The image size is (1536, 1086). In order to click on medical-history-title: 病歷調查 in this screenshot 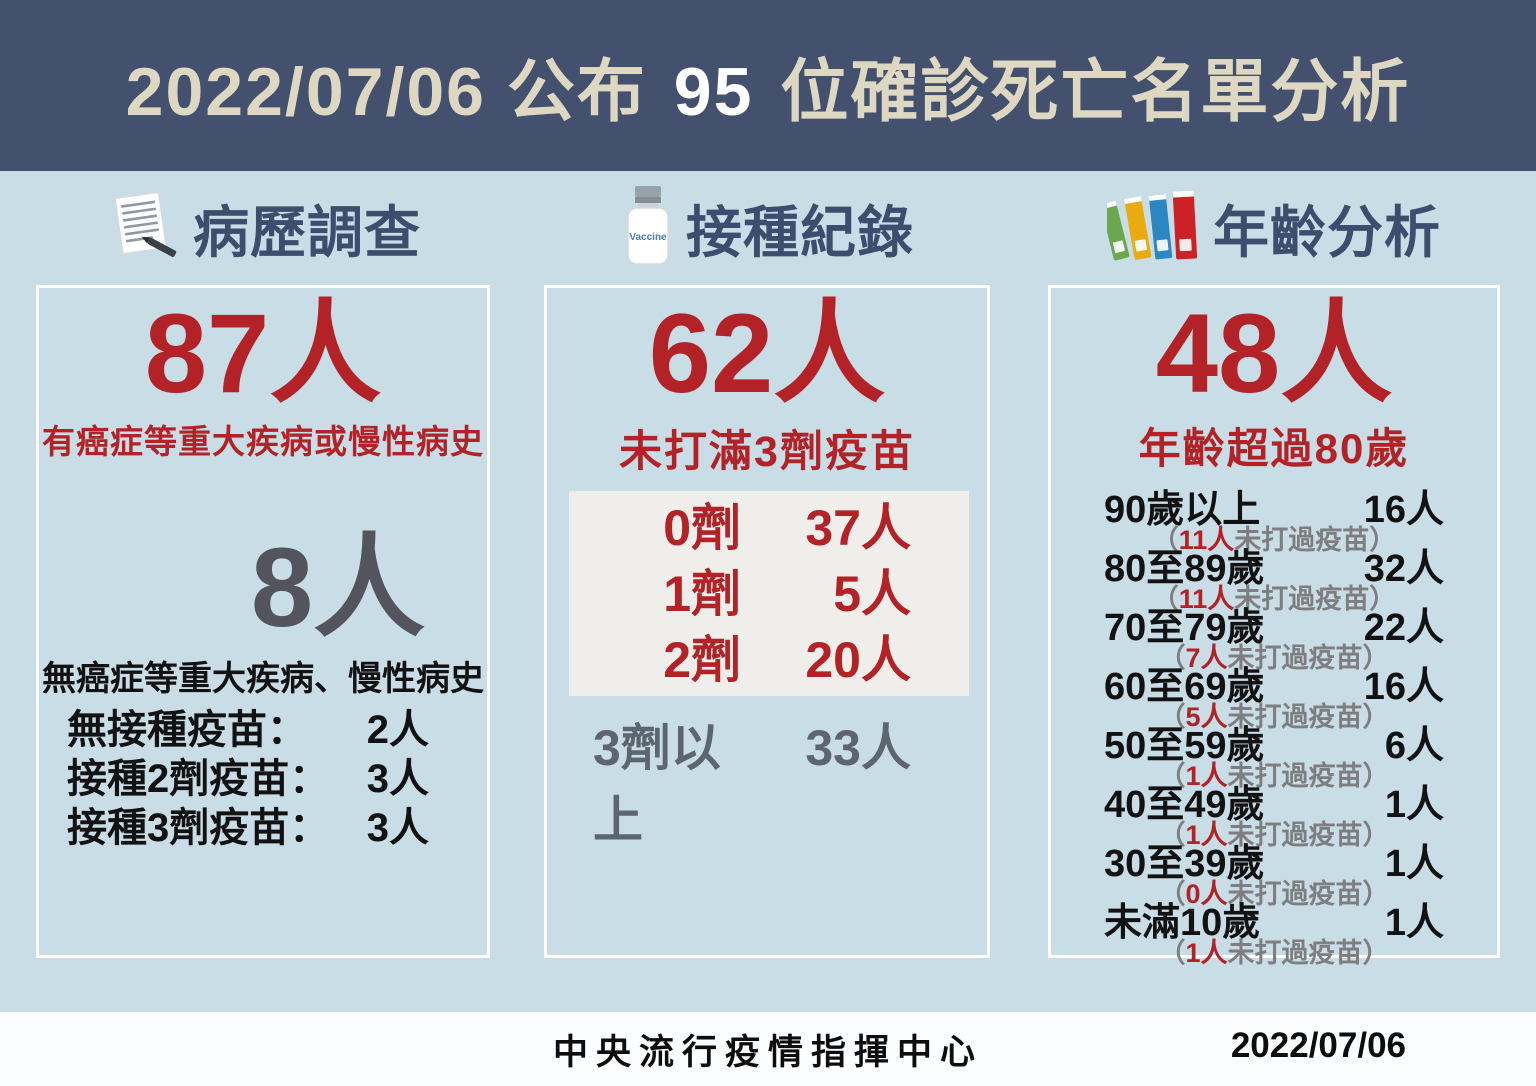, I will do `click(307, 232)`.